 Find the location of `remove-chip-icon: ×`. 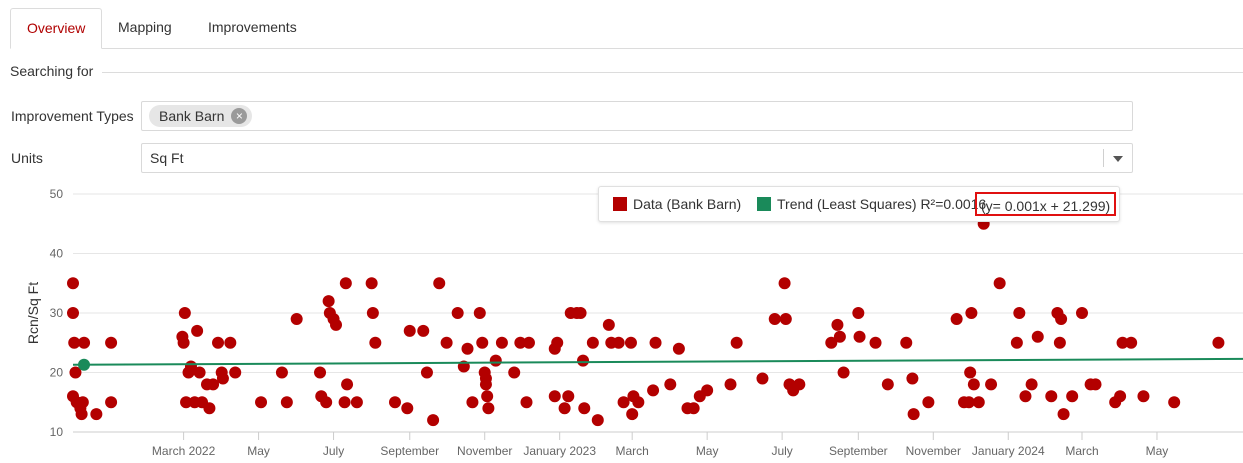

remove-chip-icon: × is located at coordinates (239, 116).